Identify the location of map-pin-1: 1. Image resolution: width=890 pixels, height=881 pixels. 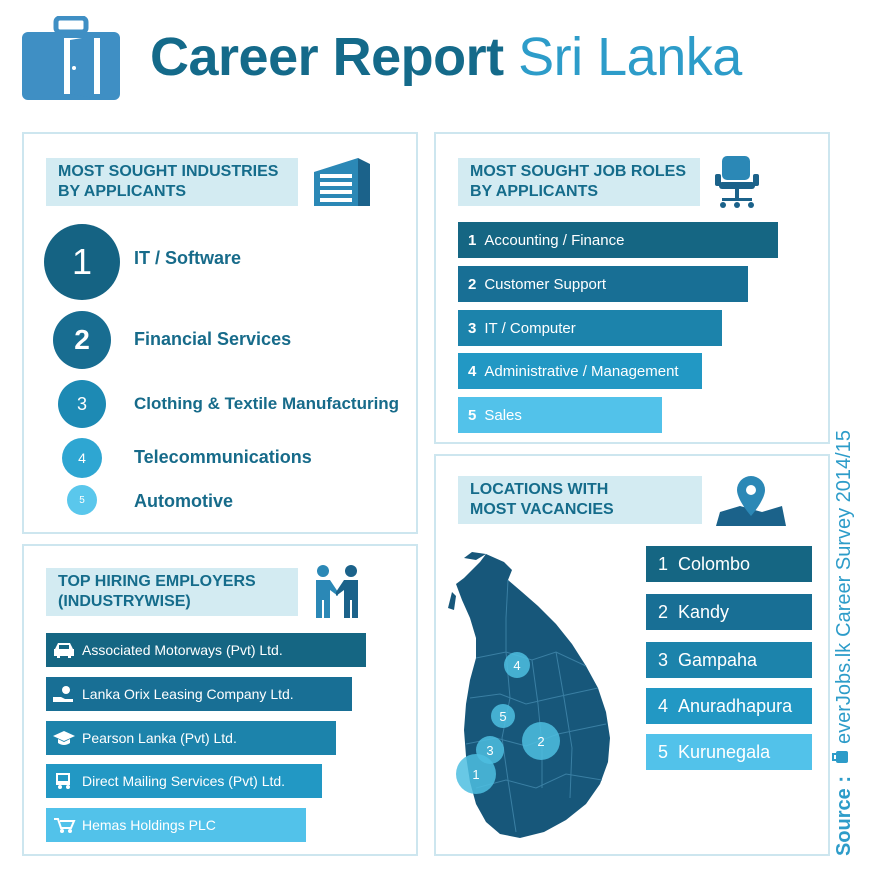
(476, 774).